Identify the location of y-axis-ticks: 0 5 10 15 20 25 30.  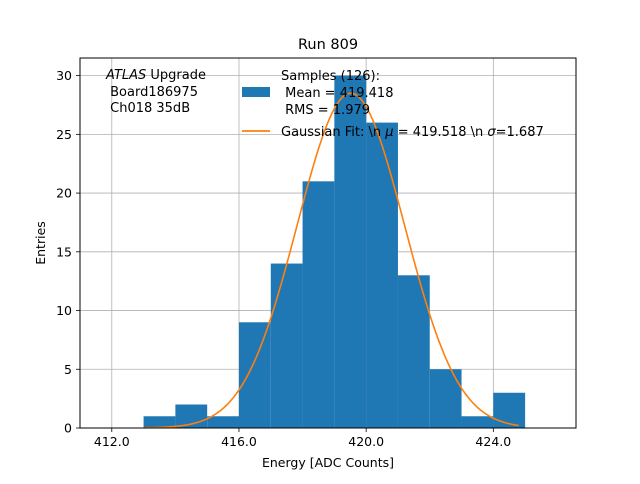
(68, 252).